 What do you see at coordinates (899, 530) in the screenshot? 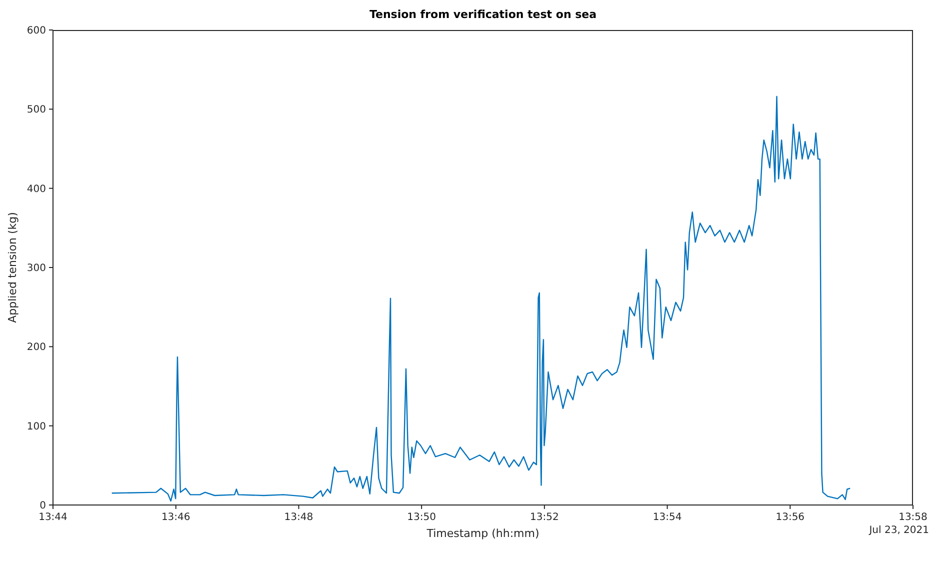
I see `text: Jul 23, 2021` at bounding box center [899, 530].